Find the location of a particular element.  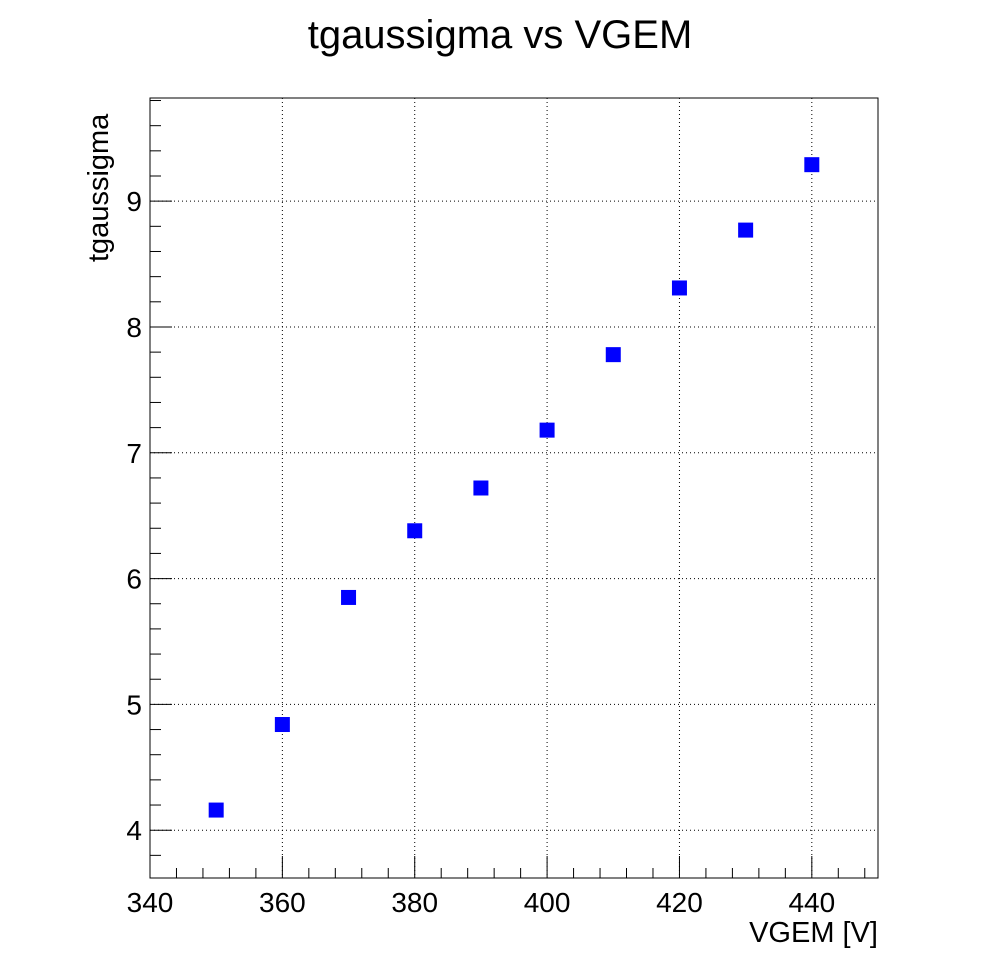

x-tick-label: 360 is located at coordinates (282, 902).